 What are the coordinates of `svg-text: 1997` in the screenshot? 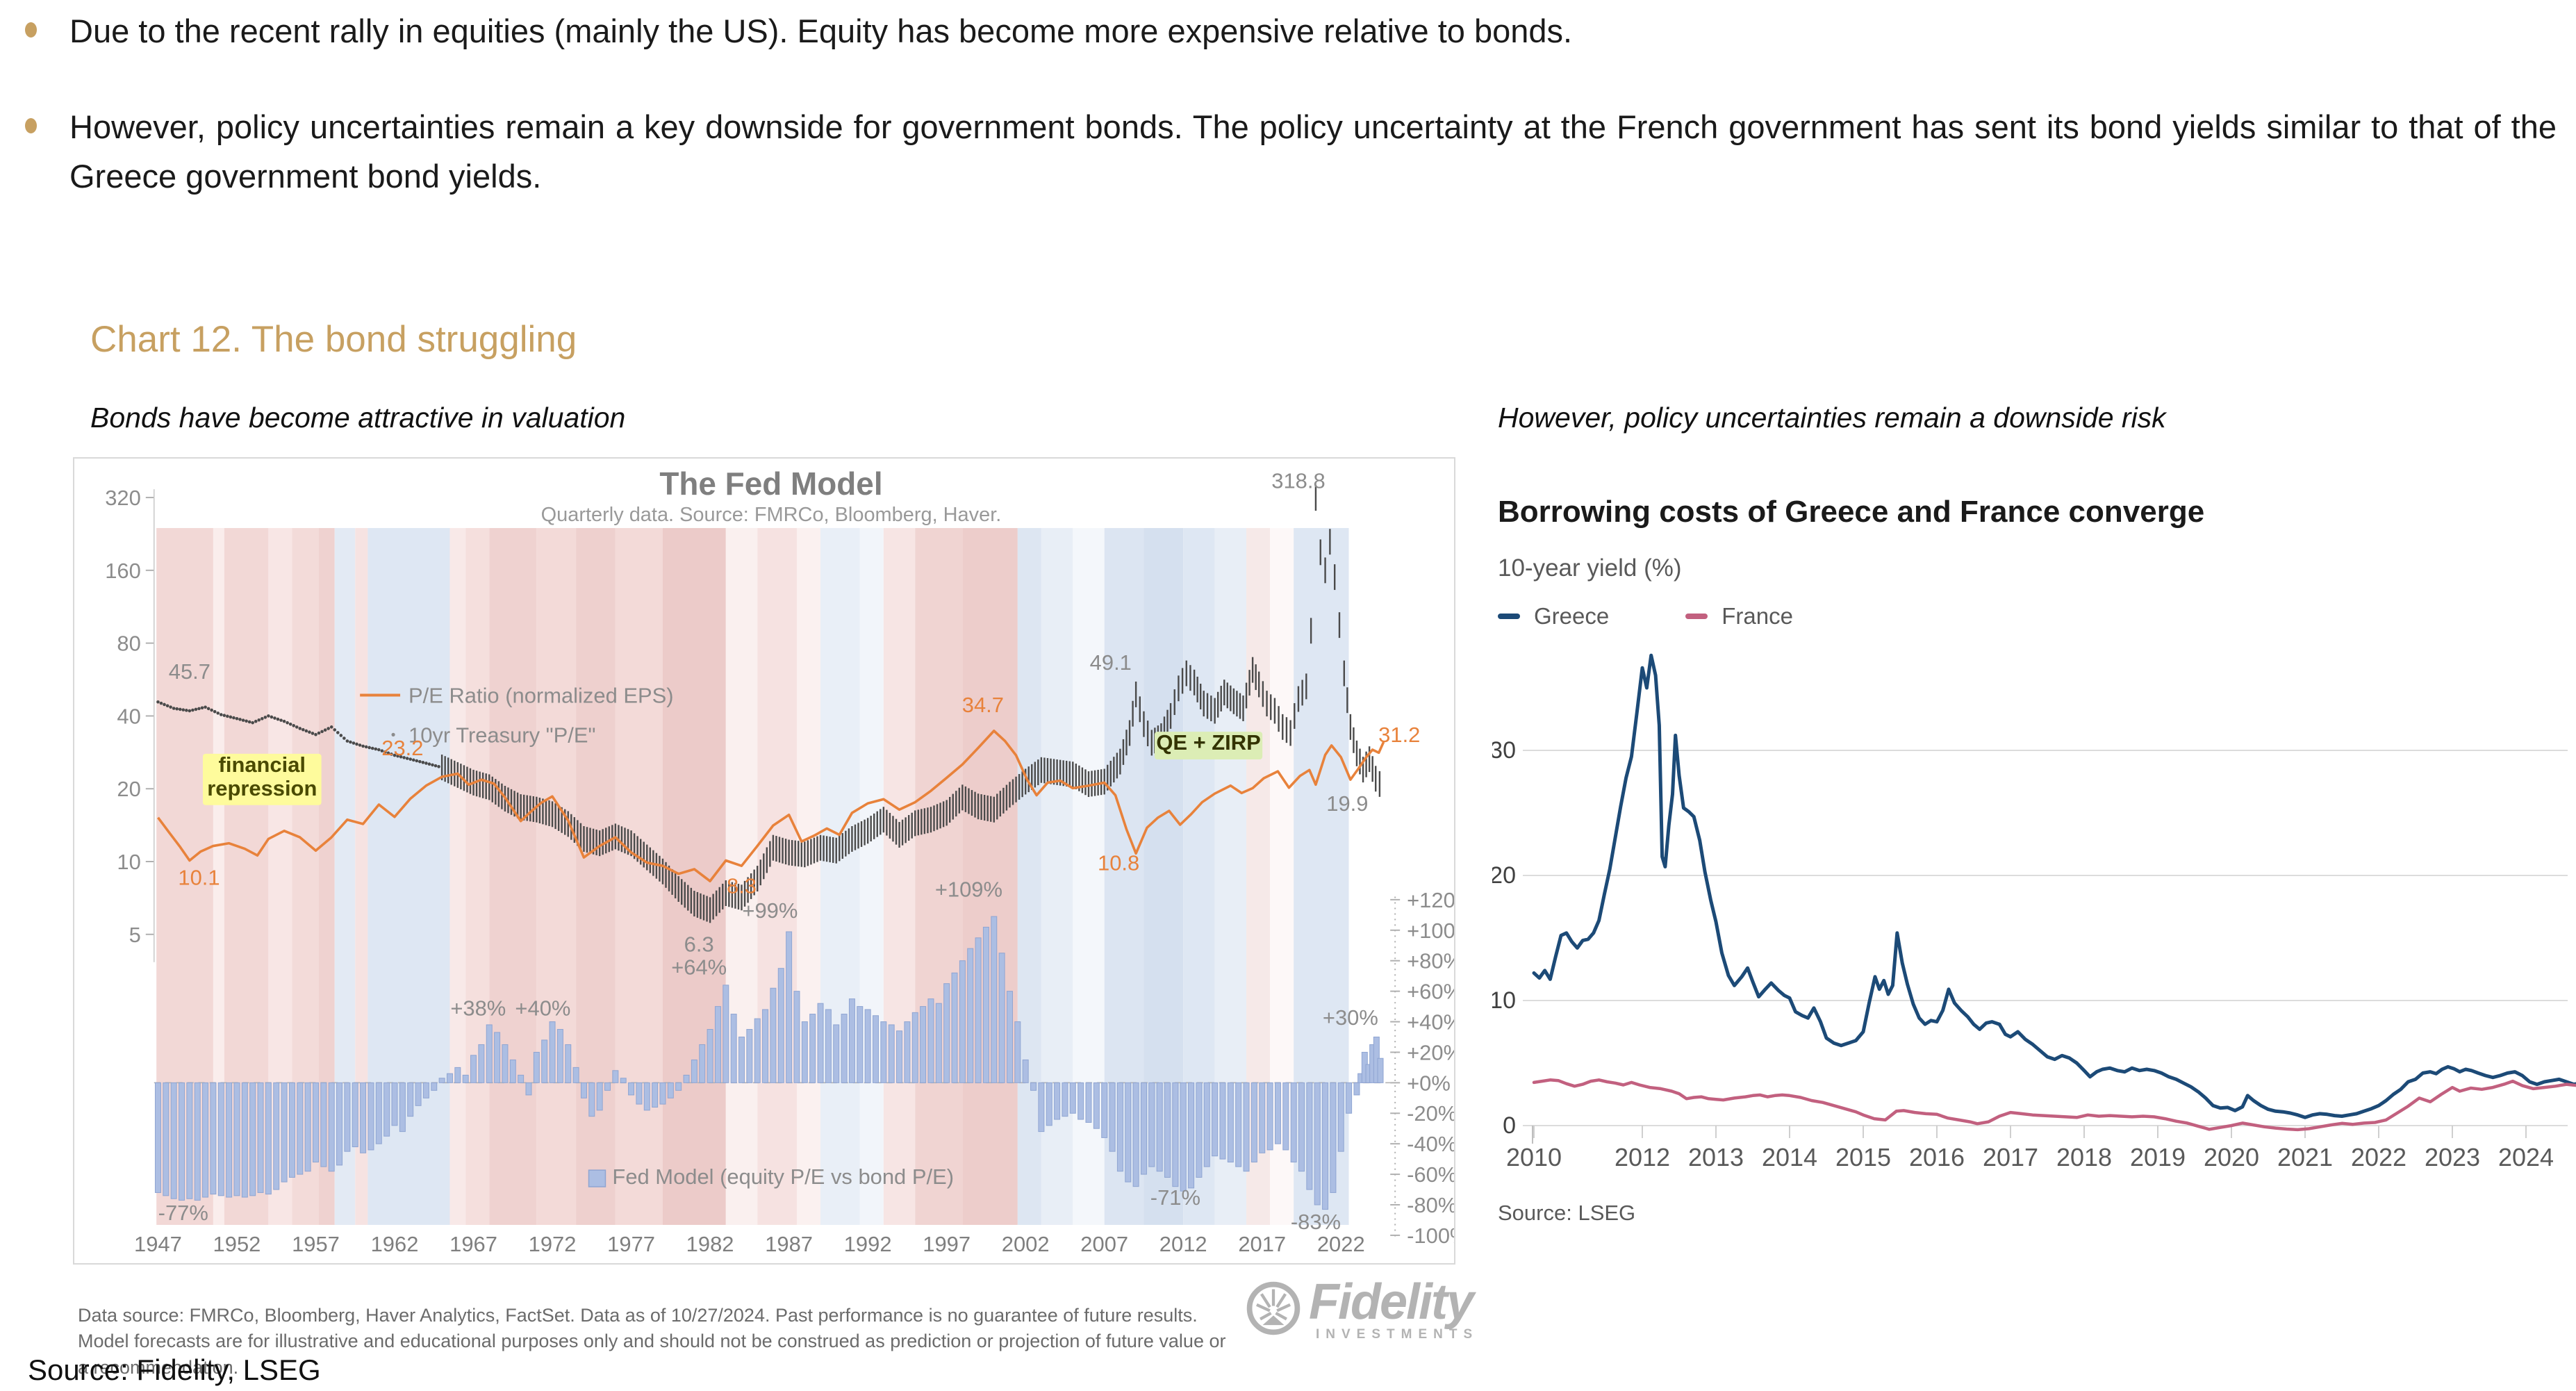 It's located at (947, 1244).